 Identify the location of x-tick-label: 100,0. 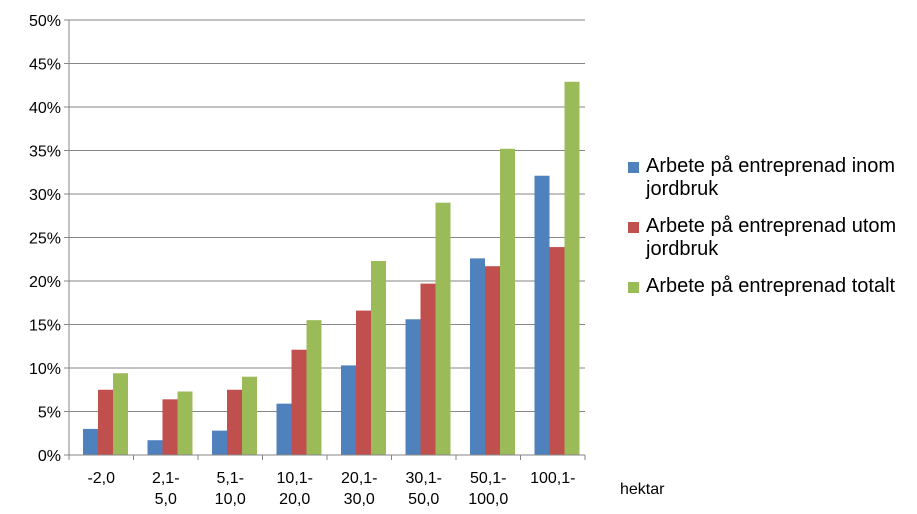
(488, 499).